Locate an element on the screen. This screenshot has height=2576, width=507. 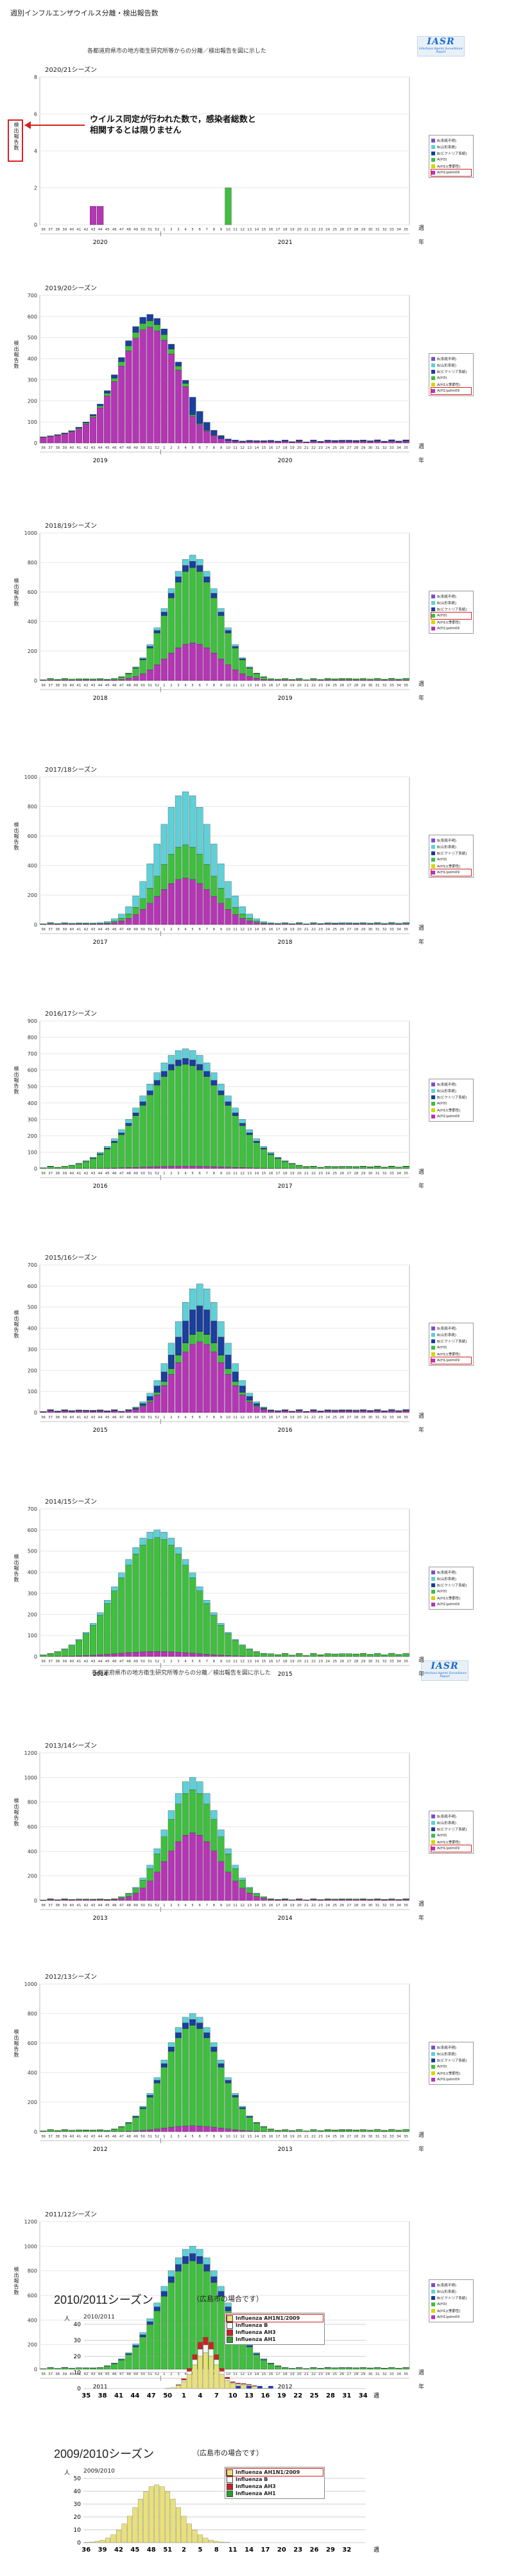
y-tick-label: 400 is located at coordinates (32, 866).